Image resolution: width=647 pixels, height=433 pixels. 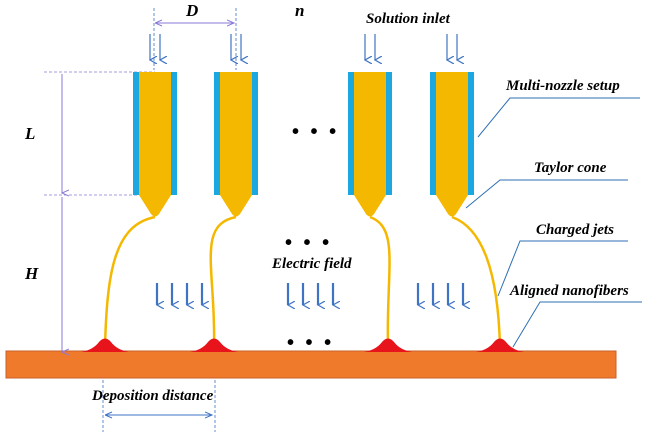 I want to click on ellipsis-jets: • • •, so click(x=308, y=243).